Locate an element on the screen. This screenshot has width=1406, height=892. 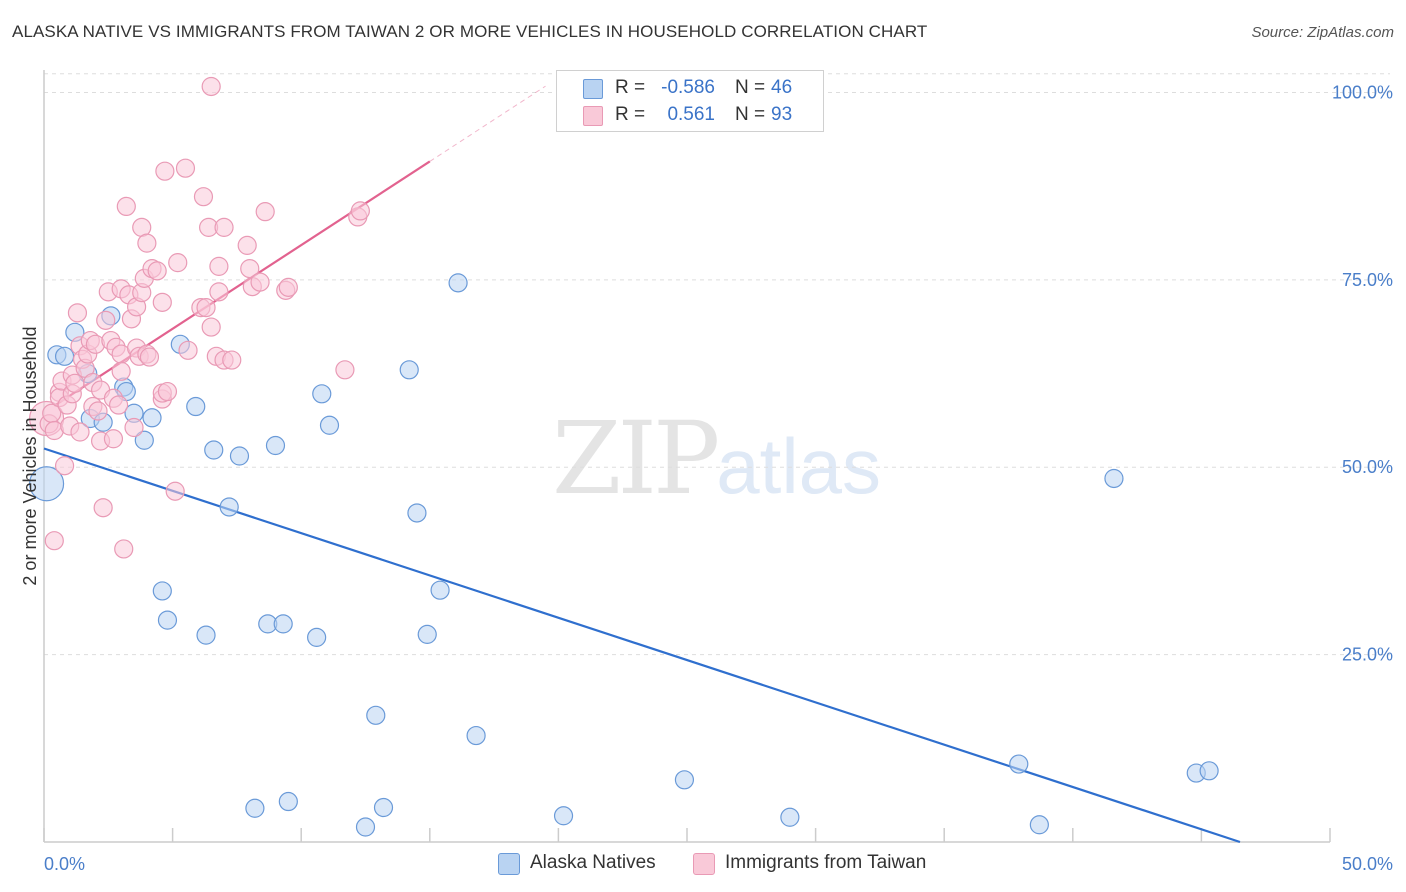
stats-row-alaska-natives: R = -0.586 N = 46 is located at coordinates (690, 88).